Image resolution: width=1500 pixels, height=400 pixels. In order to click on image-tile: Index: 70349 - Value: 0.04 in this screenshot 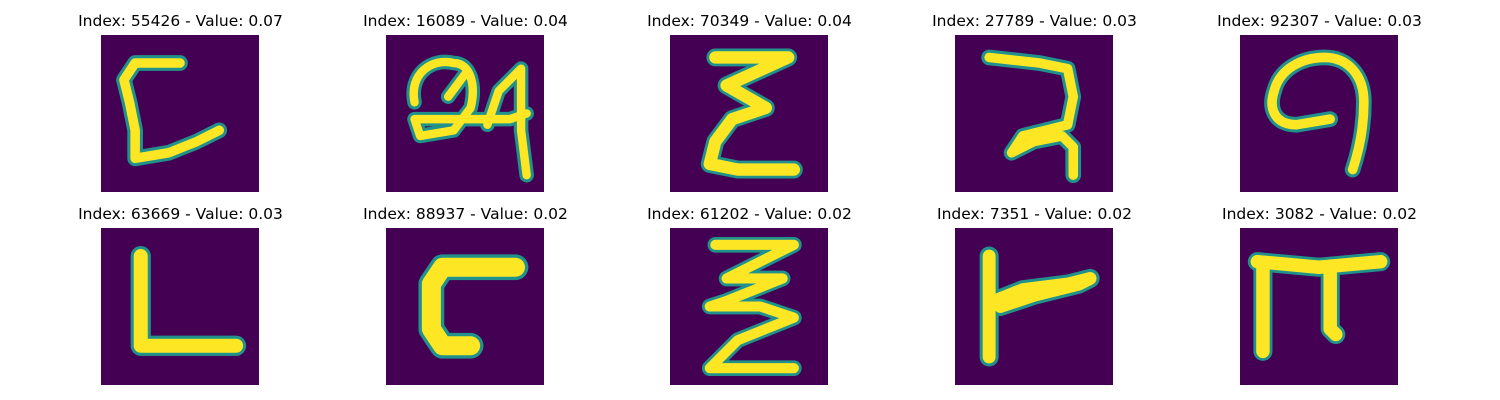, I will do `click(749, 101)`.